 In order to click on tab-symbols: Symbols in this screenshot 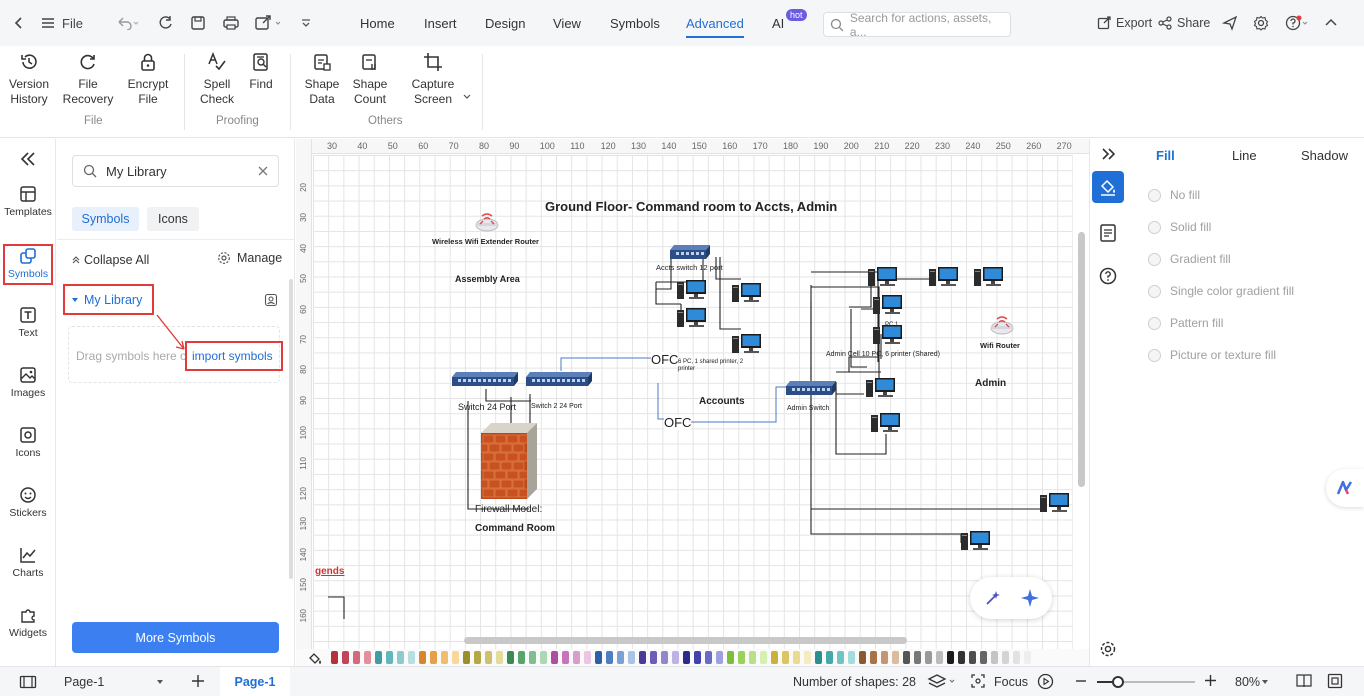, I will do `click(105, 219)`.